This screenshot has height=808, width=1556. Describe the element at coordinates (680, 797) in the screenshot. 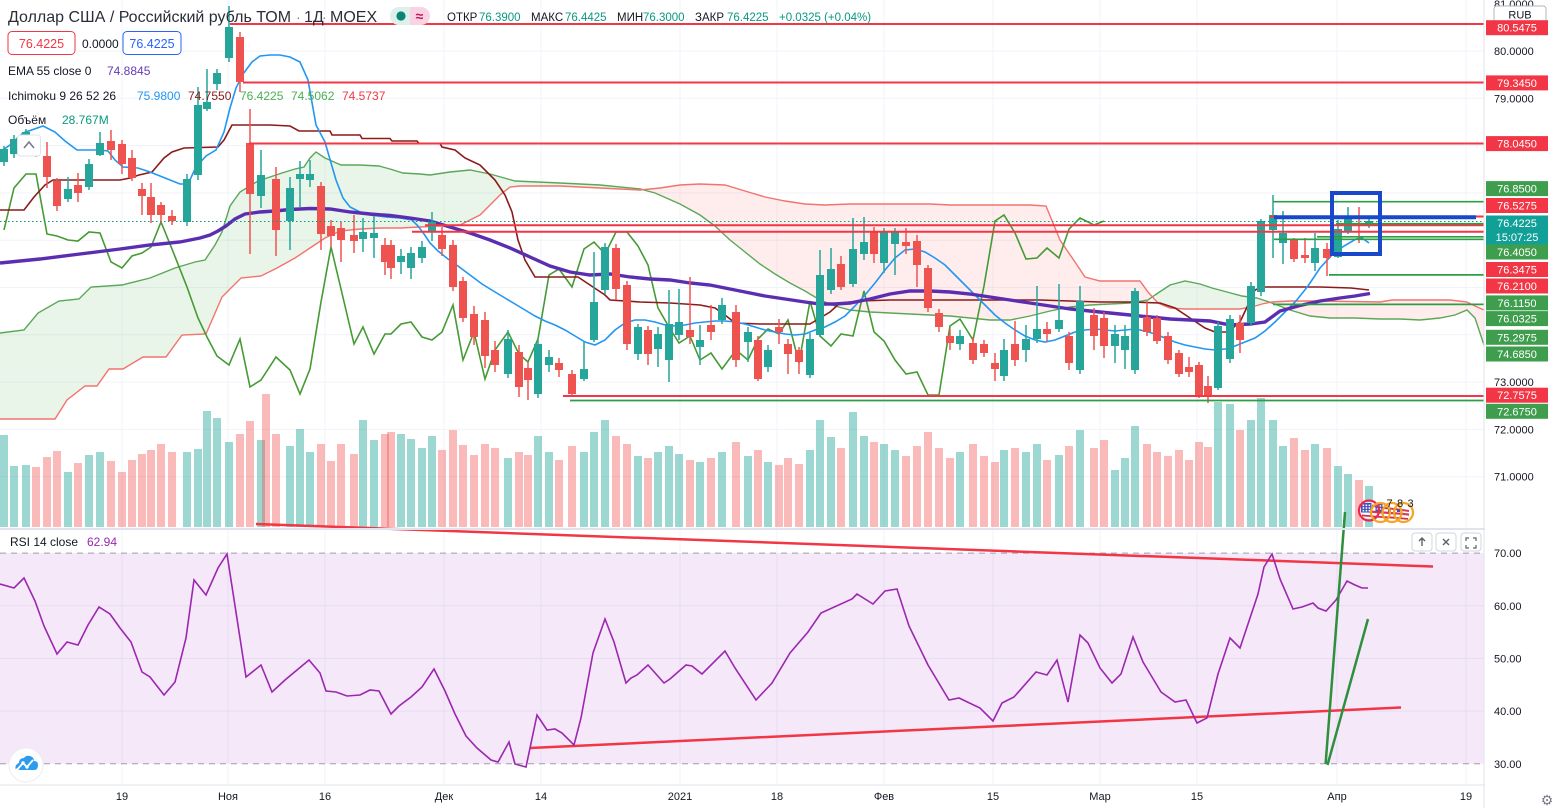

I see `svg-text: 2021` at that location.